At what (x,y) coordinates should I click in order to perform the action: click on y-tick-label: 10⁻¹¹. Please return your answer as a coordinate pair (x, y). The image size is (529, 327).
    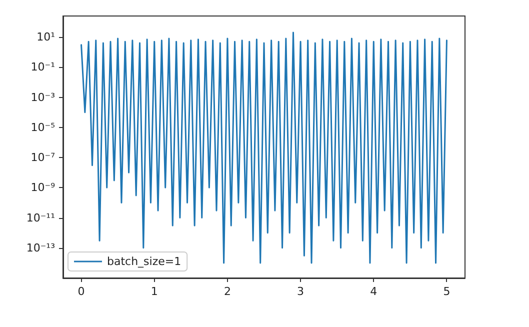
    Looking at the image, I should click on (40, 217).